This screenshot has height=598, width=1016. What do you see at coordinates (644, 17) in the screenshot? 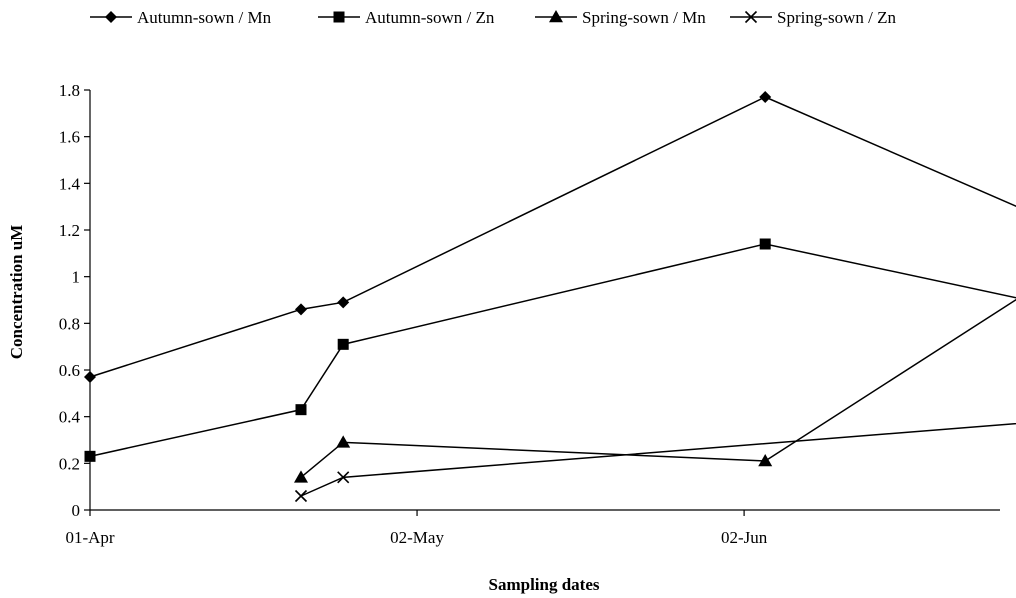
I see `legend-label: Spring-sown / Mn` at bounding box center [644, 17].